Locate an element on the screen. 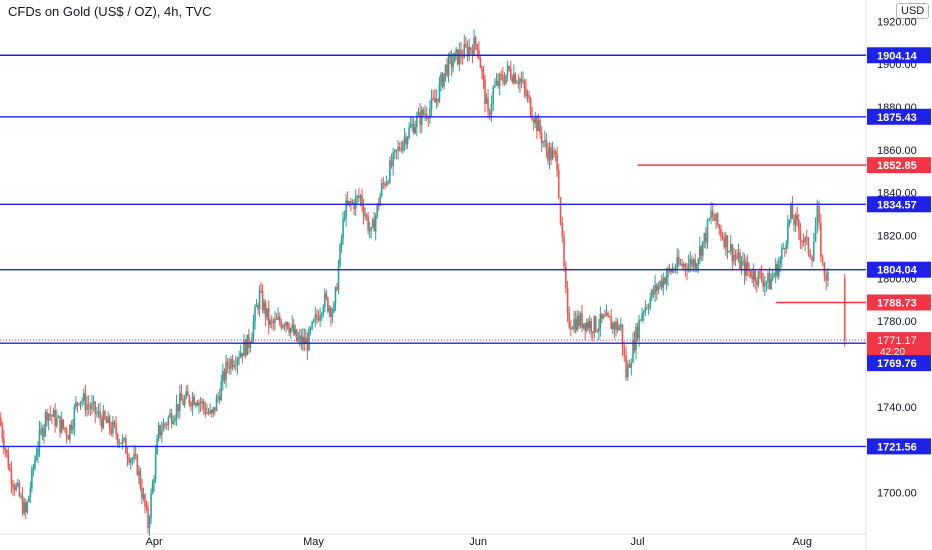 The width and height of the screenshot is (932, 550). currency-button: USD is located at coordinates (913, 11).